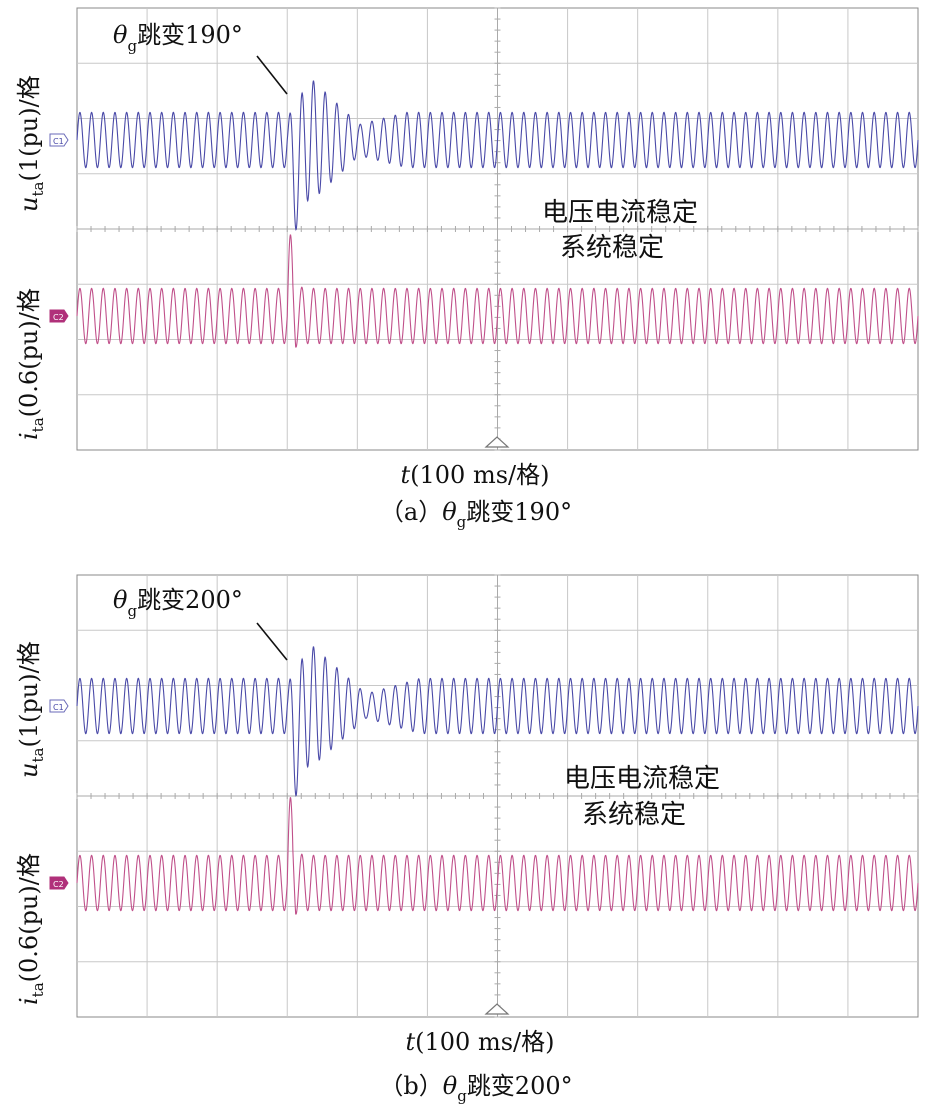 The height and width of the screenshot is (1117, 946). What do you see at coordinates (475, 1088) in the screenshot?
I see `caption-b: （b）θg跳变200°` at bounding box center [475, 1088].